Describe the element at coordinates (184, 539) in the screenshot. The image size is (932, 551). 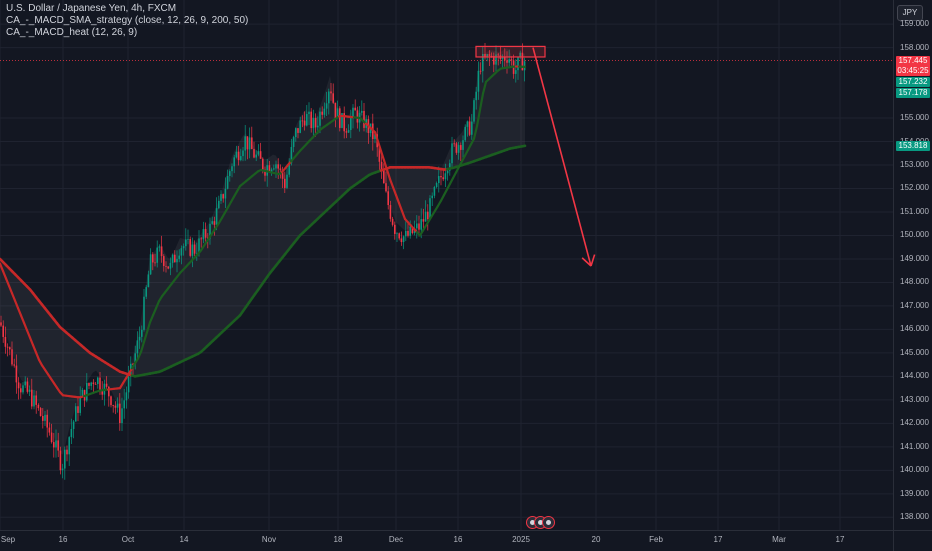
I see `time-tick-label: 14` at that location.